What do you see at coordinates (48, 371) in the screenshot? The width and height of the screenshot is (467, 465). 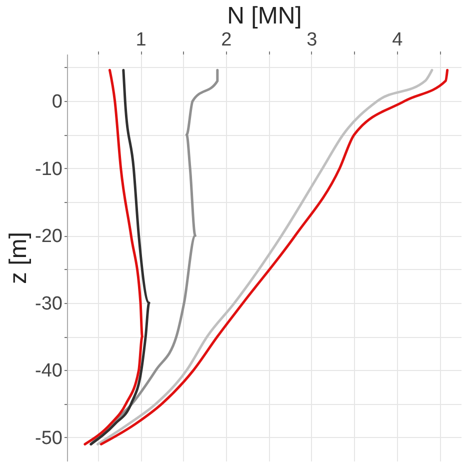 I see `y-tick-label: -40` at bounding box center [48, 371].